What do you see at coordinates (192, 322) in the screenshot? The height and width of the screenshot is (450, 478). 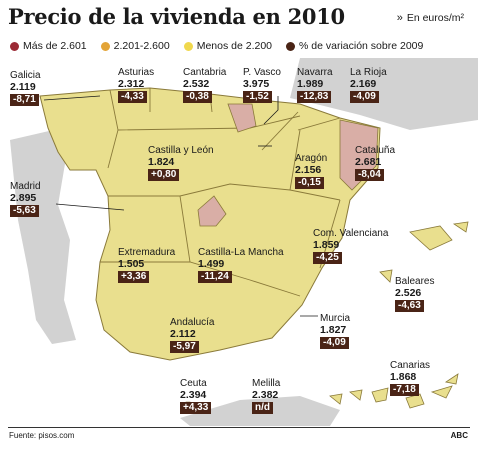 I see `region-name: Andalucía` at bounding box center [192, 322].